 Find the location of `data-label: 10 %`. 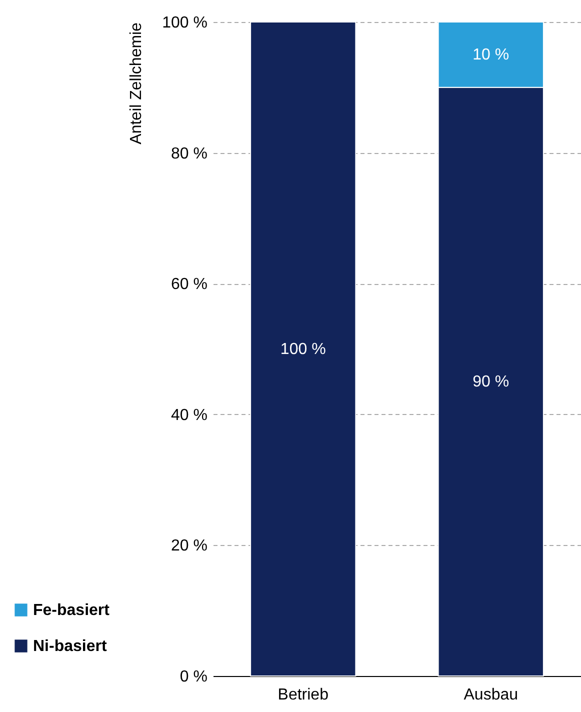

data-label: 10 % is located at coordinates (491, 55).